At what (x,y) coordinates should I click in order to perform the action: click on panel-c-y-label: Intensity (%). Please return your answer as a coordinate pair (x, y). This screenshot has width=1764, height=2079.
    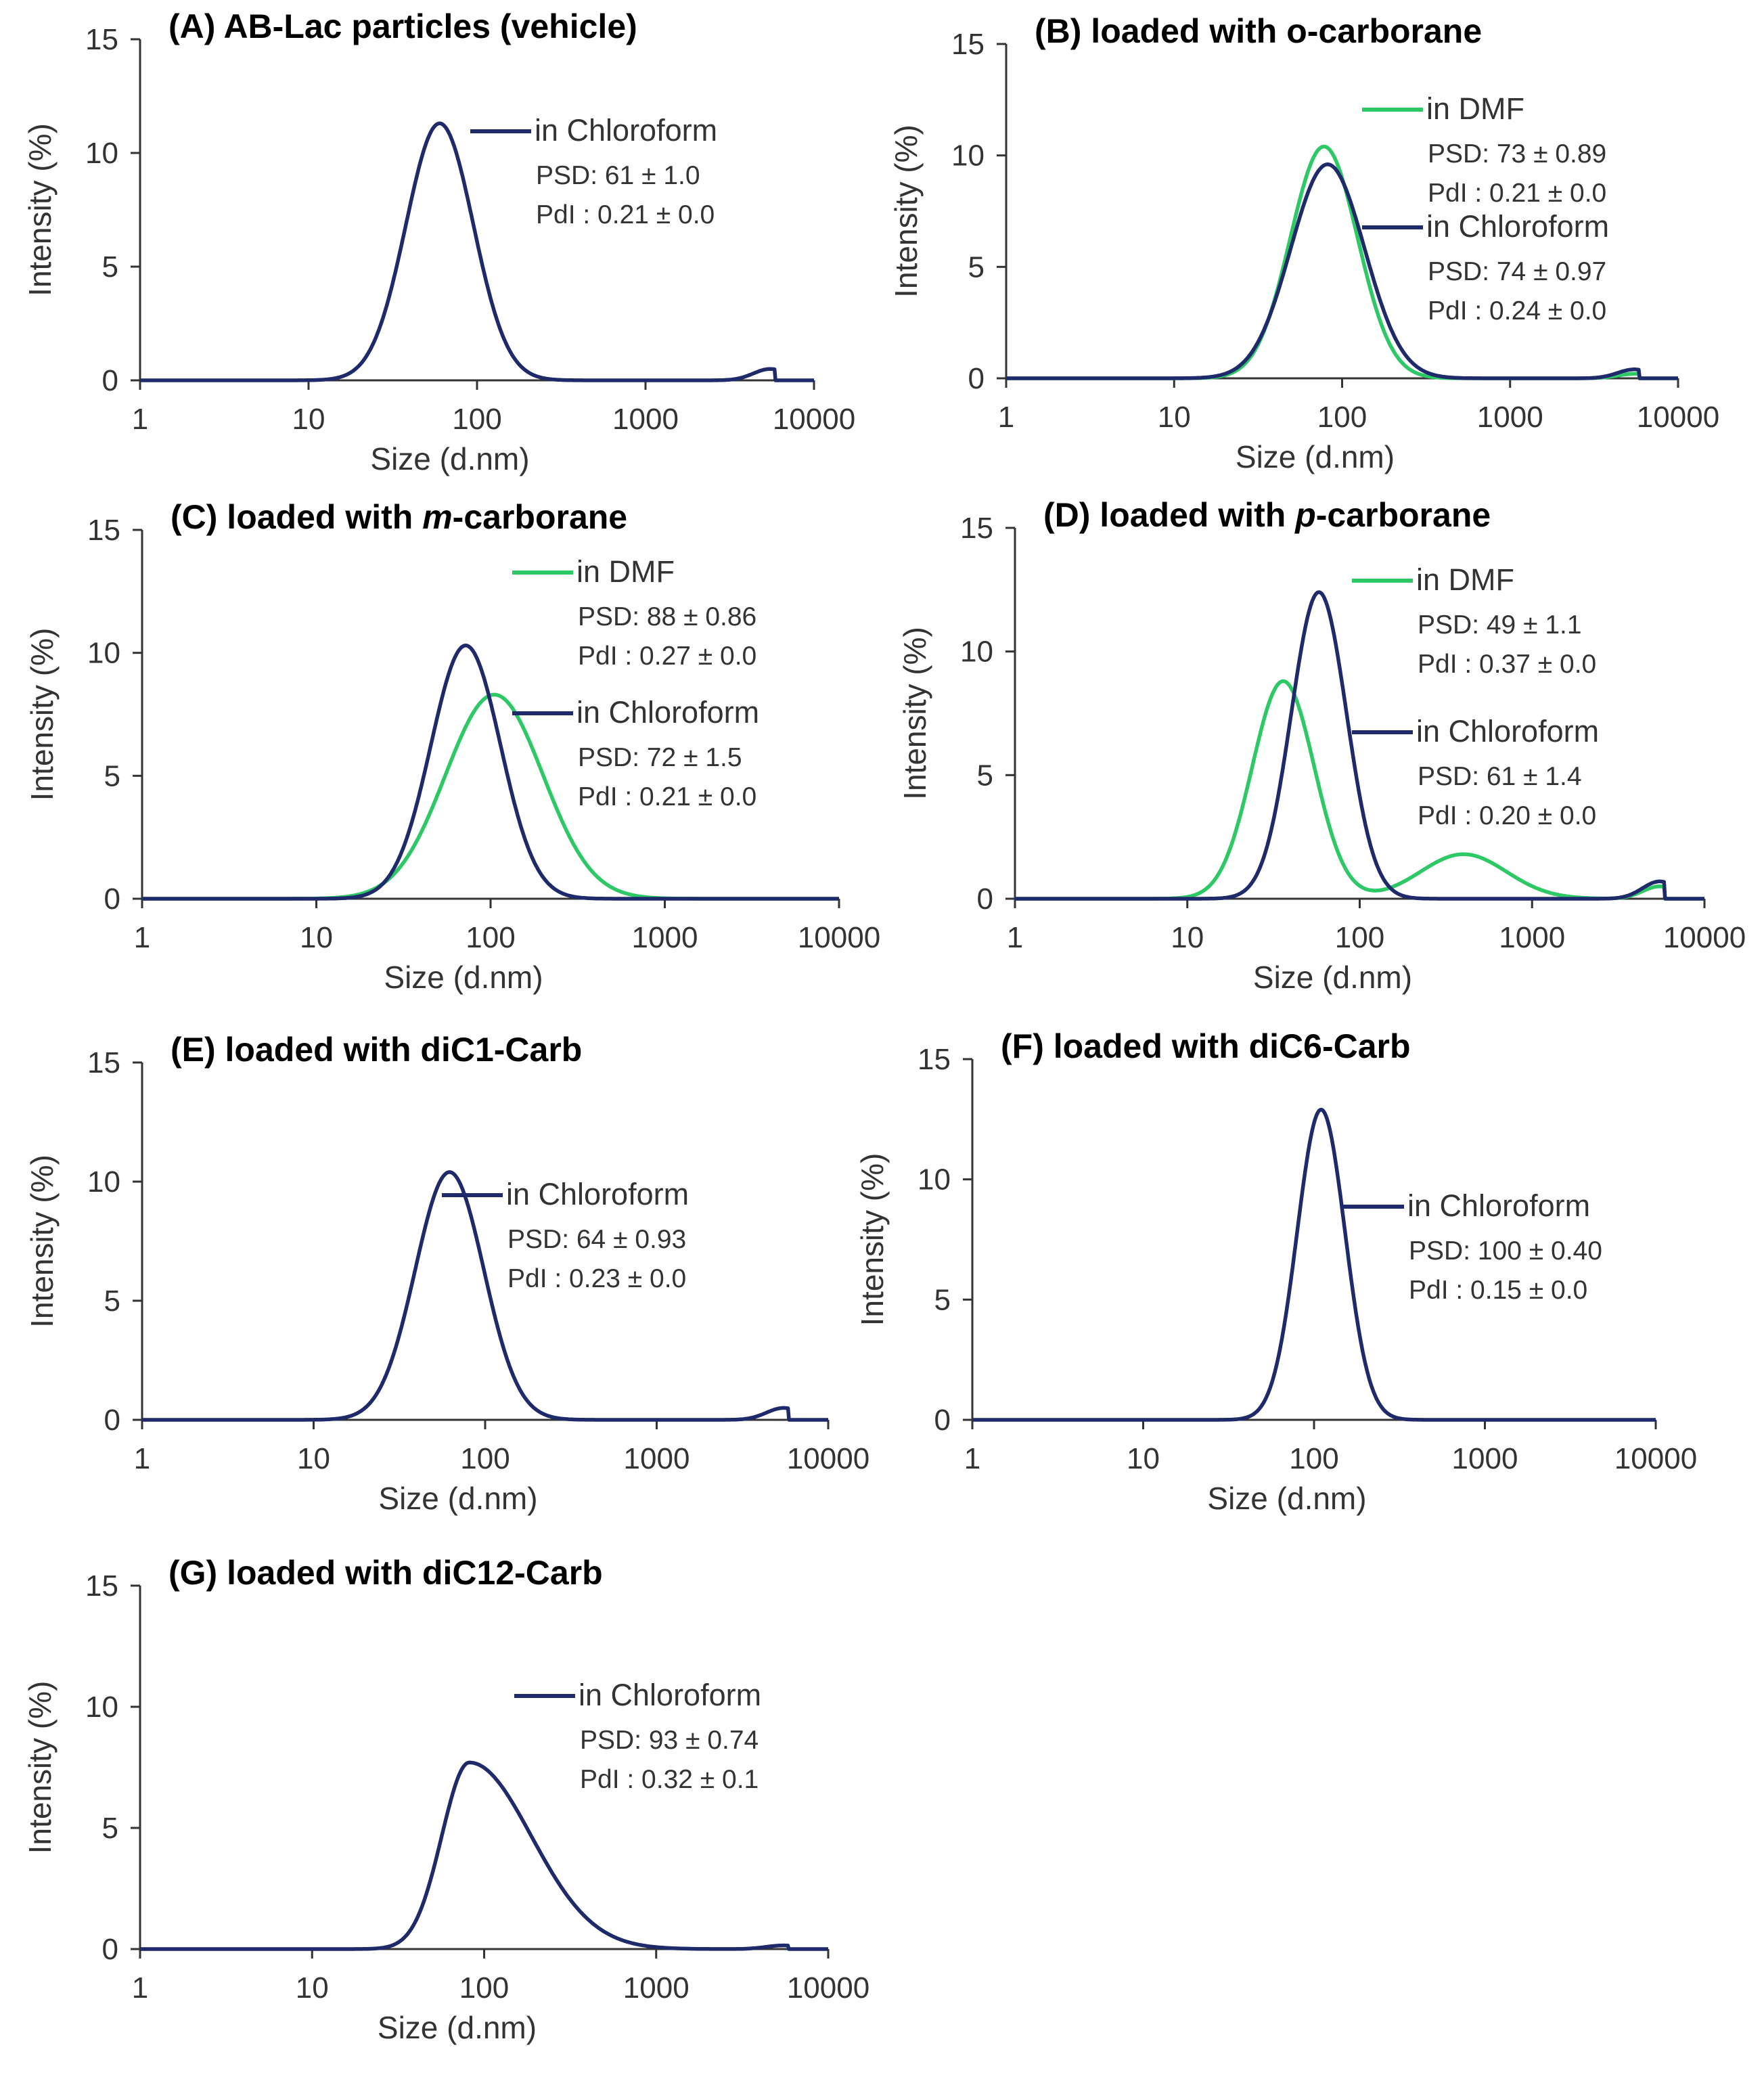
    Looking at the image, I should click on (42, 714).